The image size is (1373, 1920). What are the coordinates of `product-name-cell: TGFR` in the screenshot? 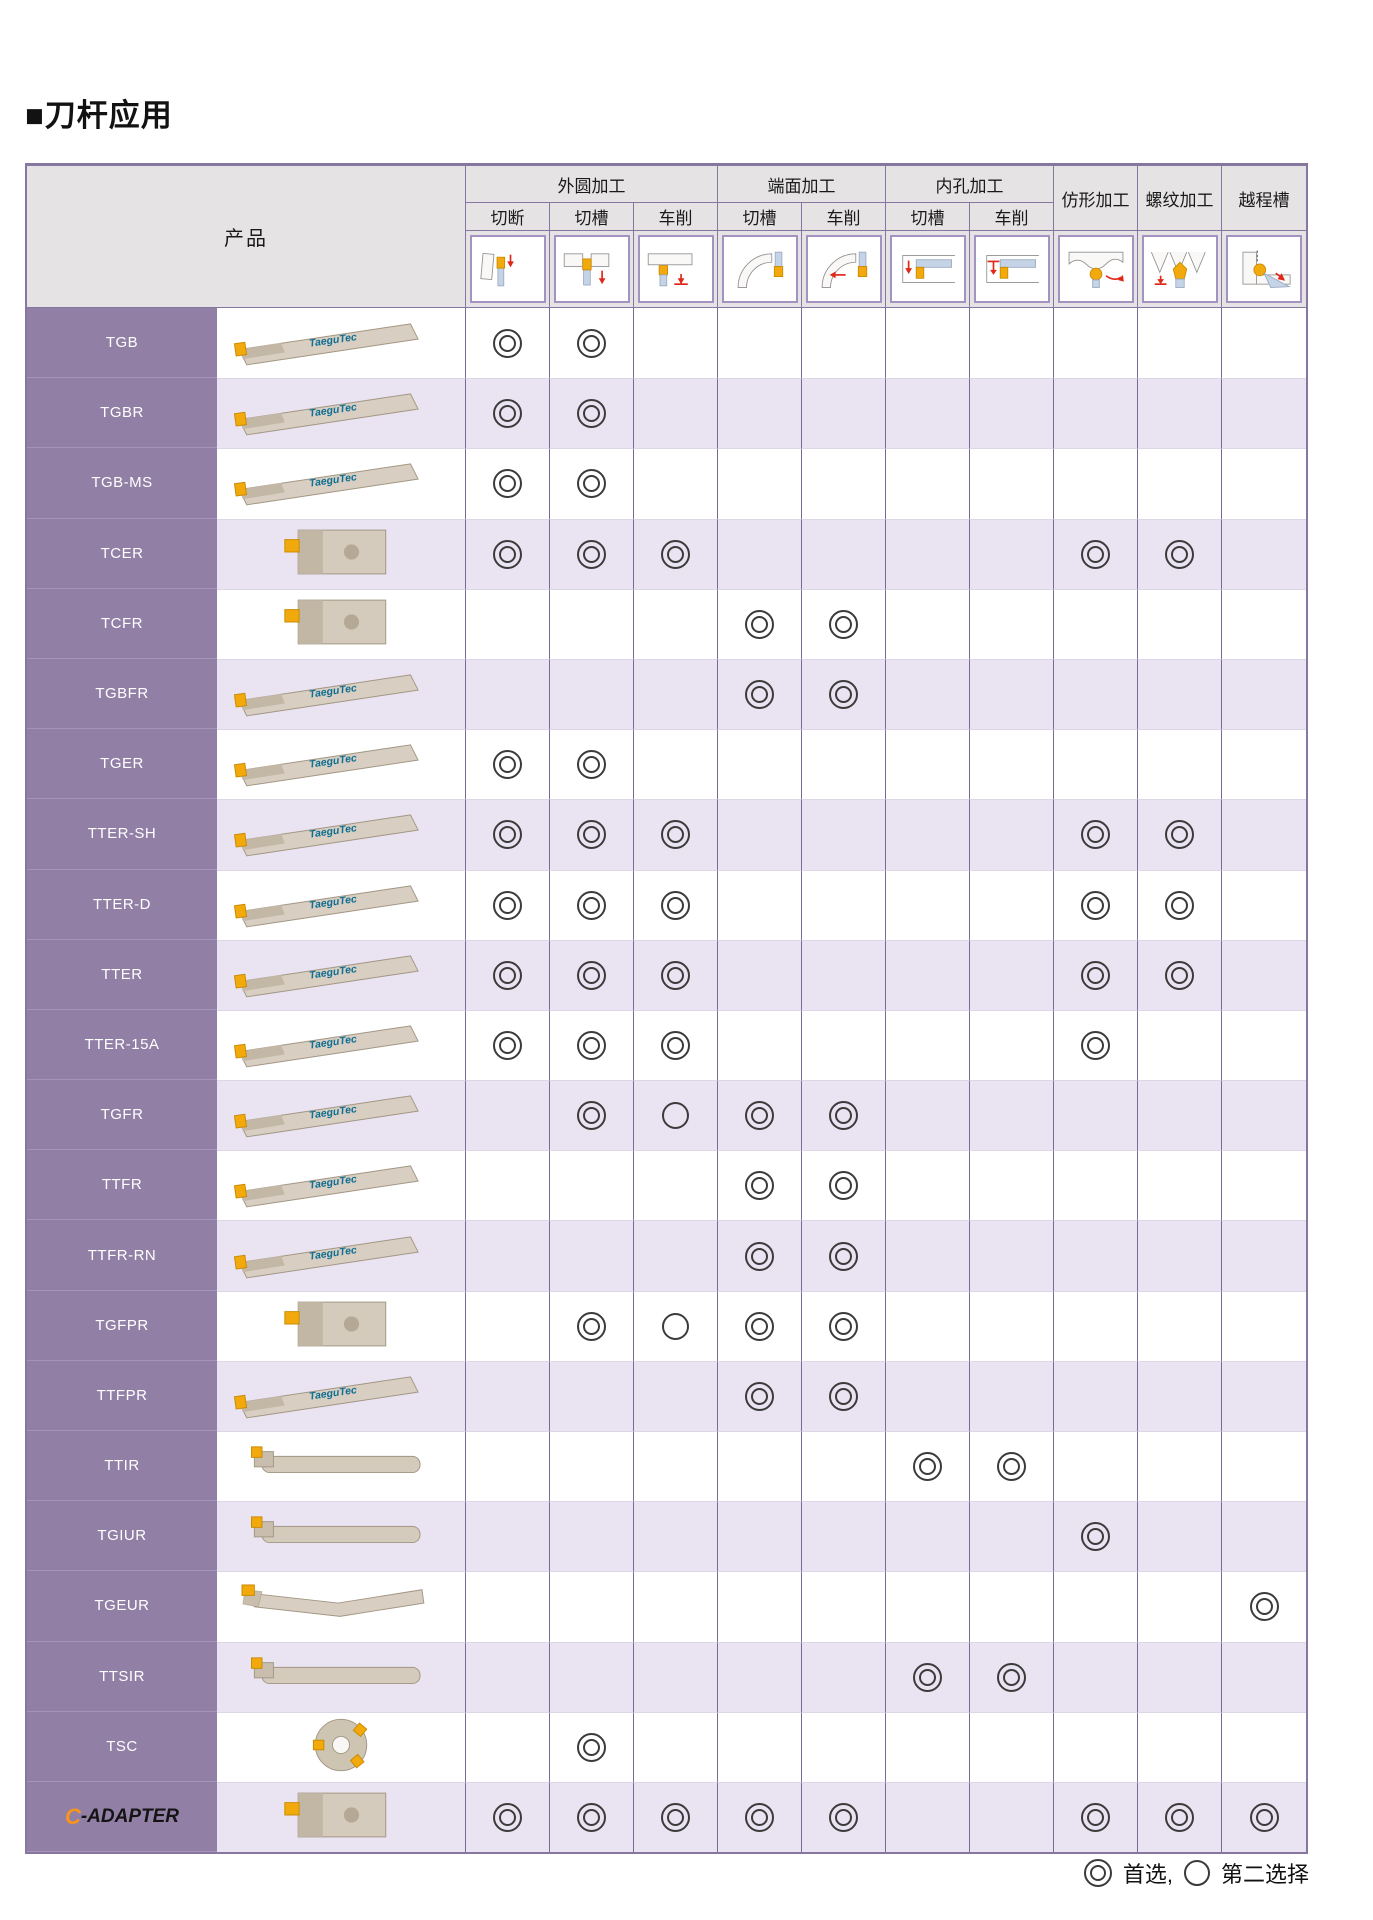 It's located at (122, 1115).